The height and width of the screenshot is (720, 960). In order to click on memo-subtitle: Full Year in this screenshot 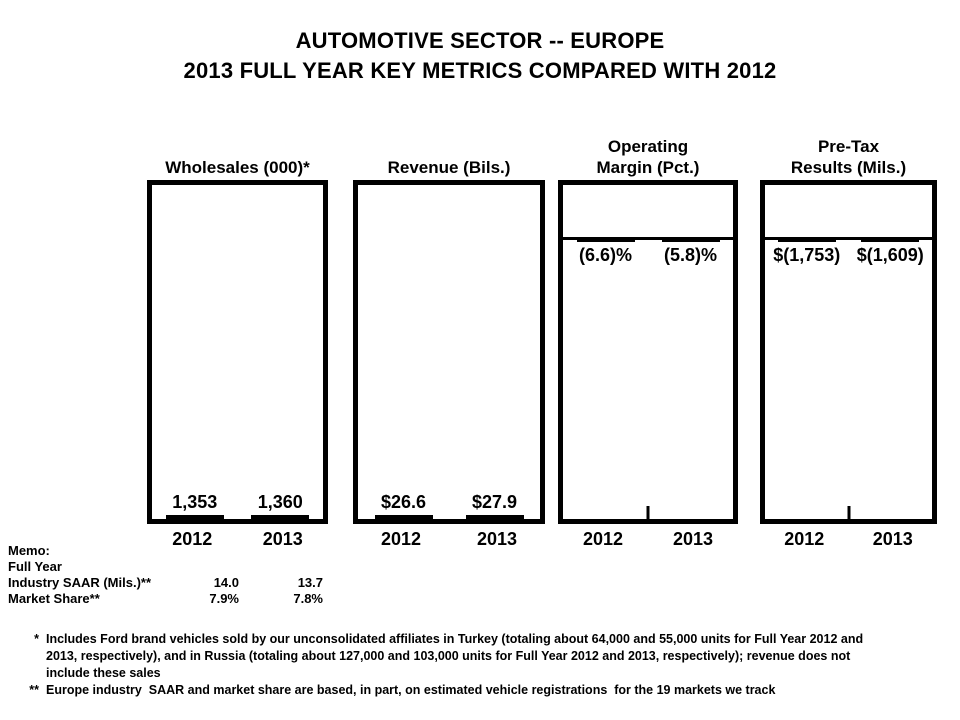, I will do `click(35, 566)`.